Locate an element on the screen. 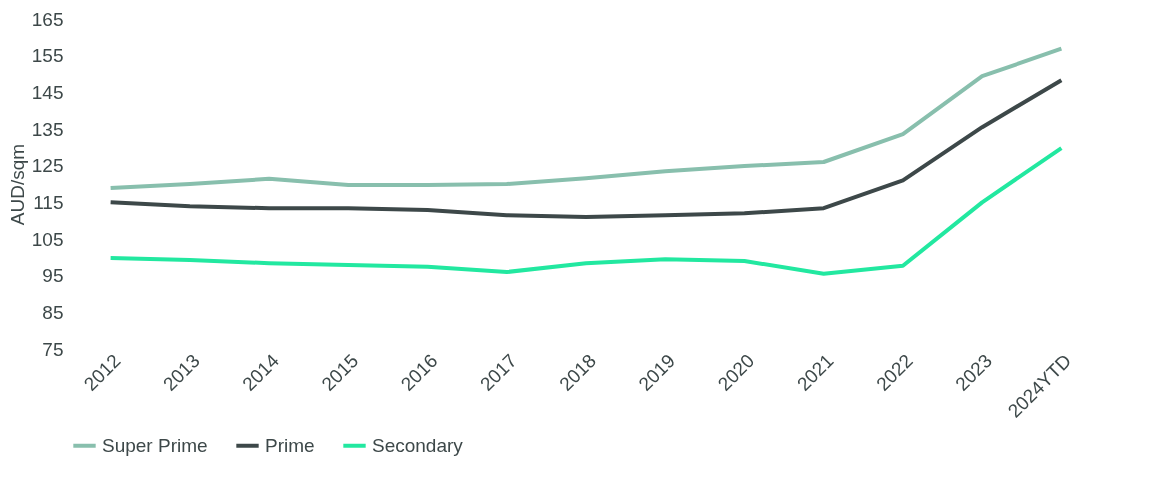 This screenshot has height=498, width=1173. y-tick-label: 155 is located at coordinates (47, 56).